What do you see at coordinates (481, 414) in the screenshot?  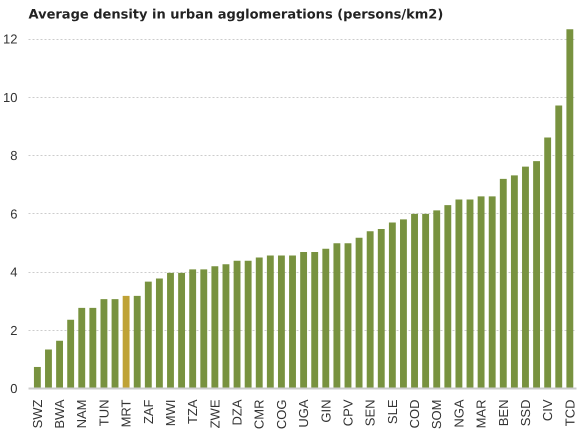 I see `x-tick-label: MAR` at bounding box center [481, 414].